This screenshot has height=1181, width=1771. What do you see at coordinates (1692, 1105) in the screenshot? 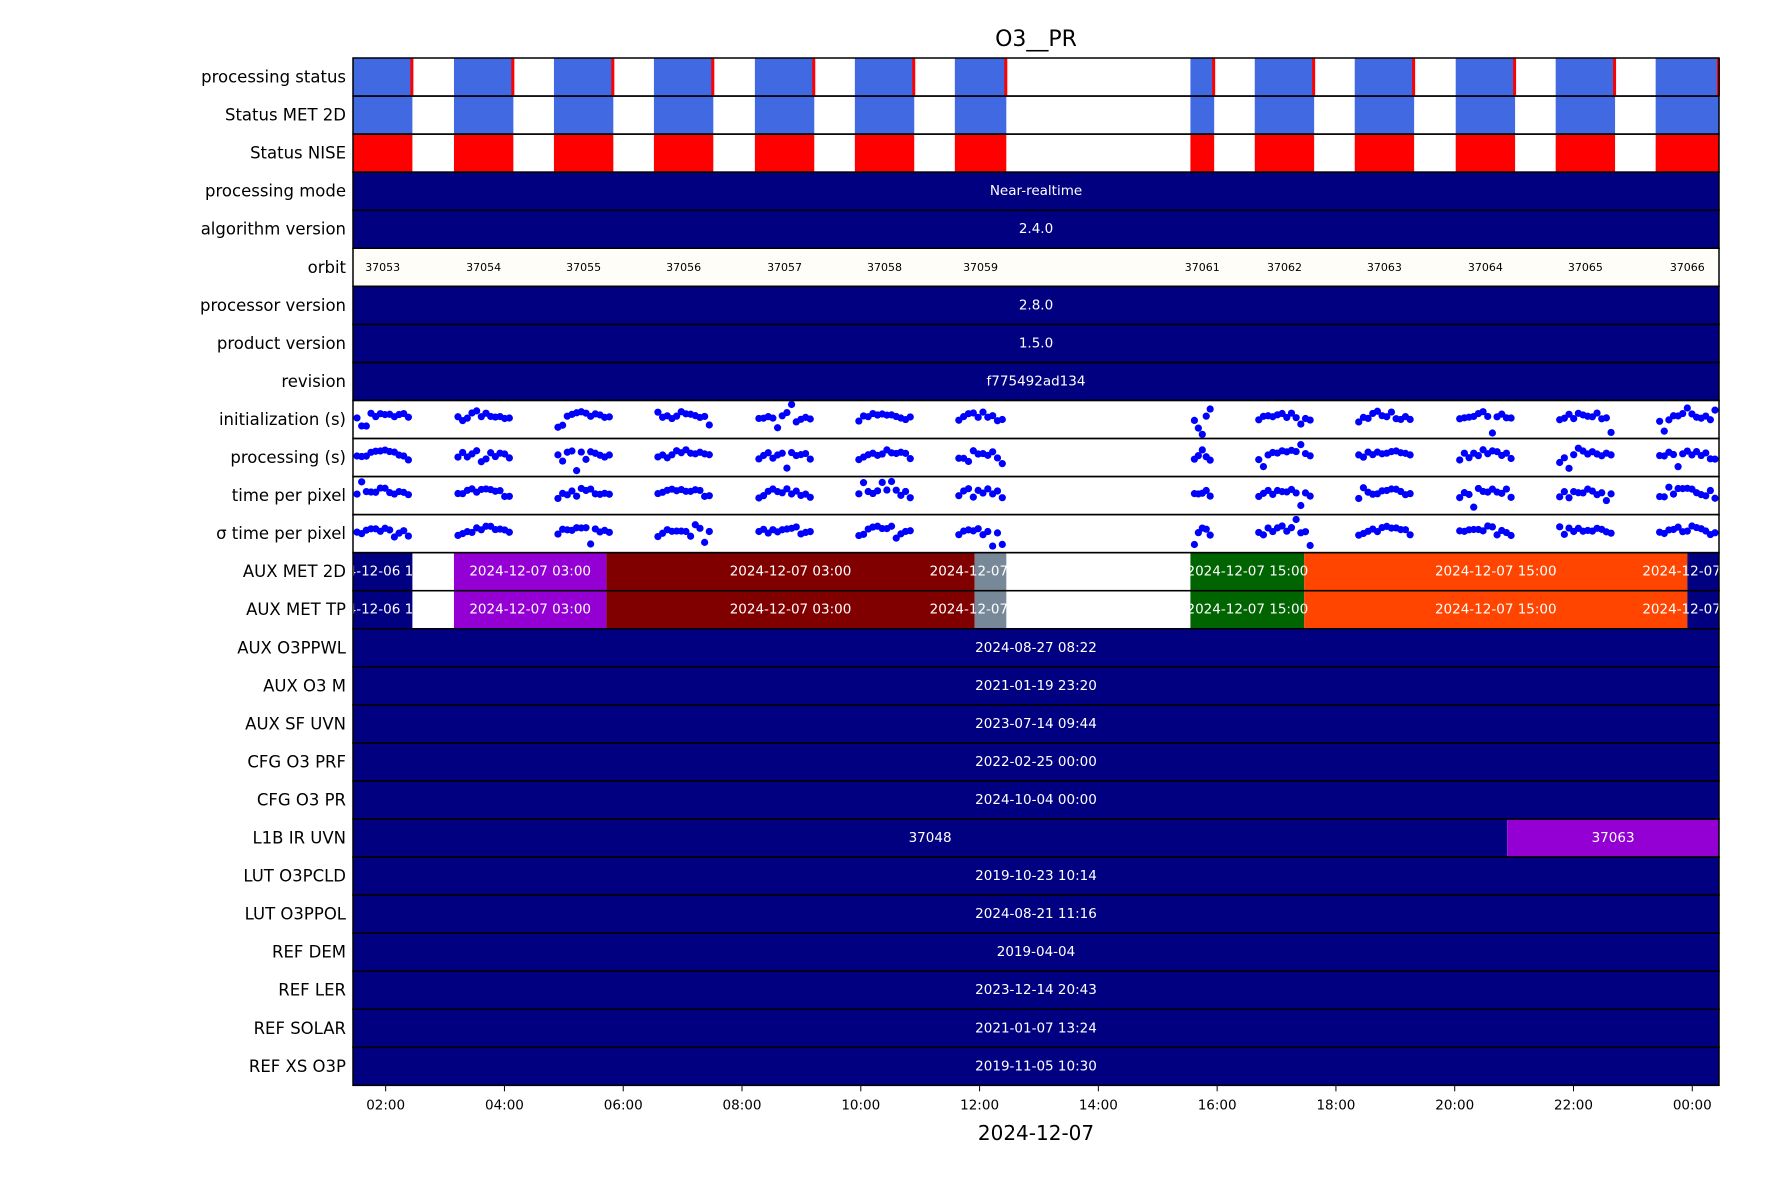
I see `x-tick-label: 00:00` at bounding box center [1692, 1105].